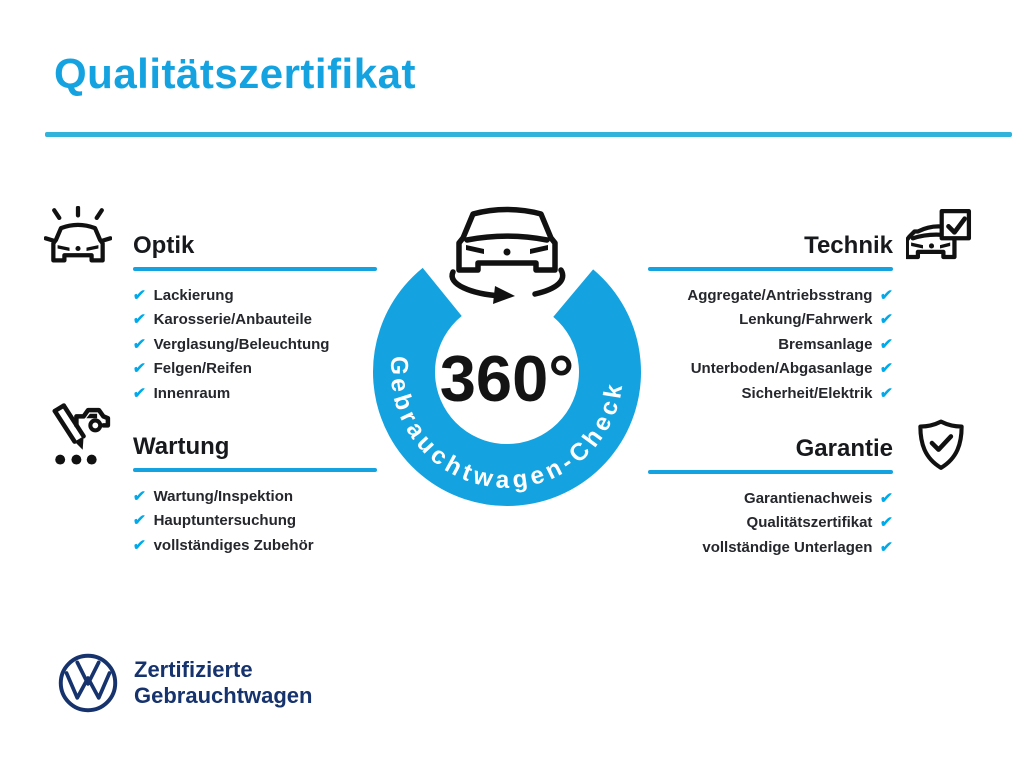 This screenshot has width=1024, height=768. Describe the element at coordinates (235, 73) in the screenshot. I see `page-title: Qualitätszertifikat` at that location.